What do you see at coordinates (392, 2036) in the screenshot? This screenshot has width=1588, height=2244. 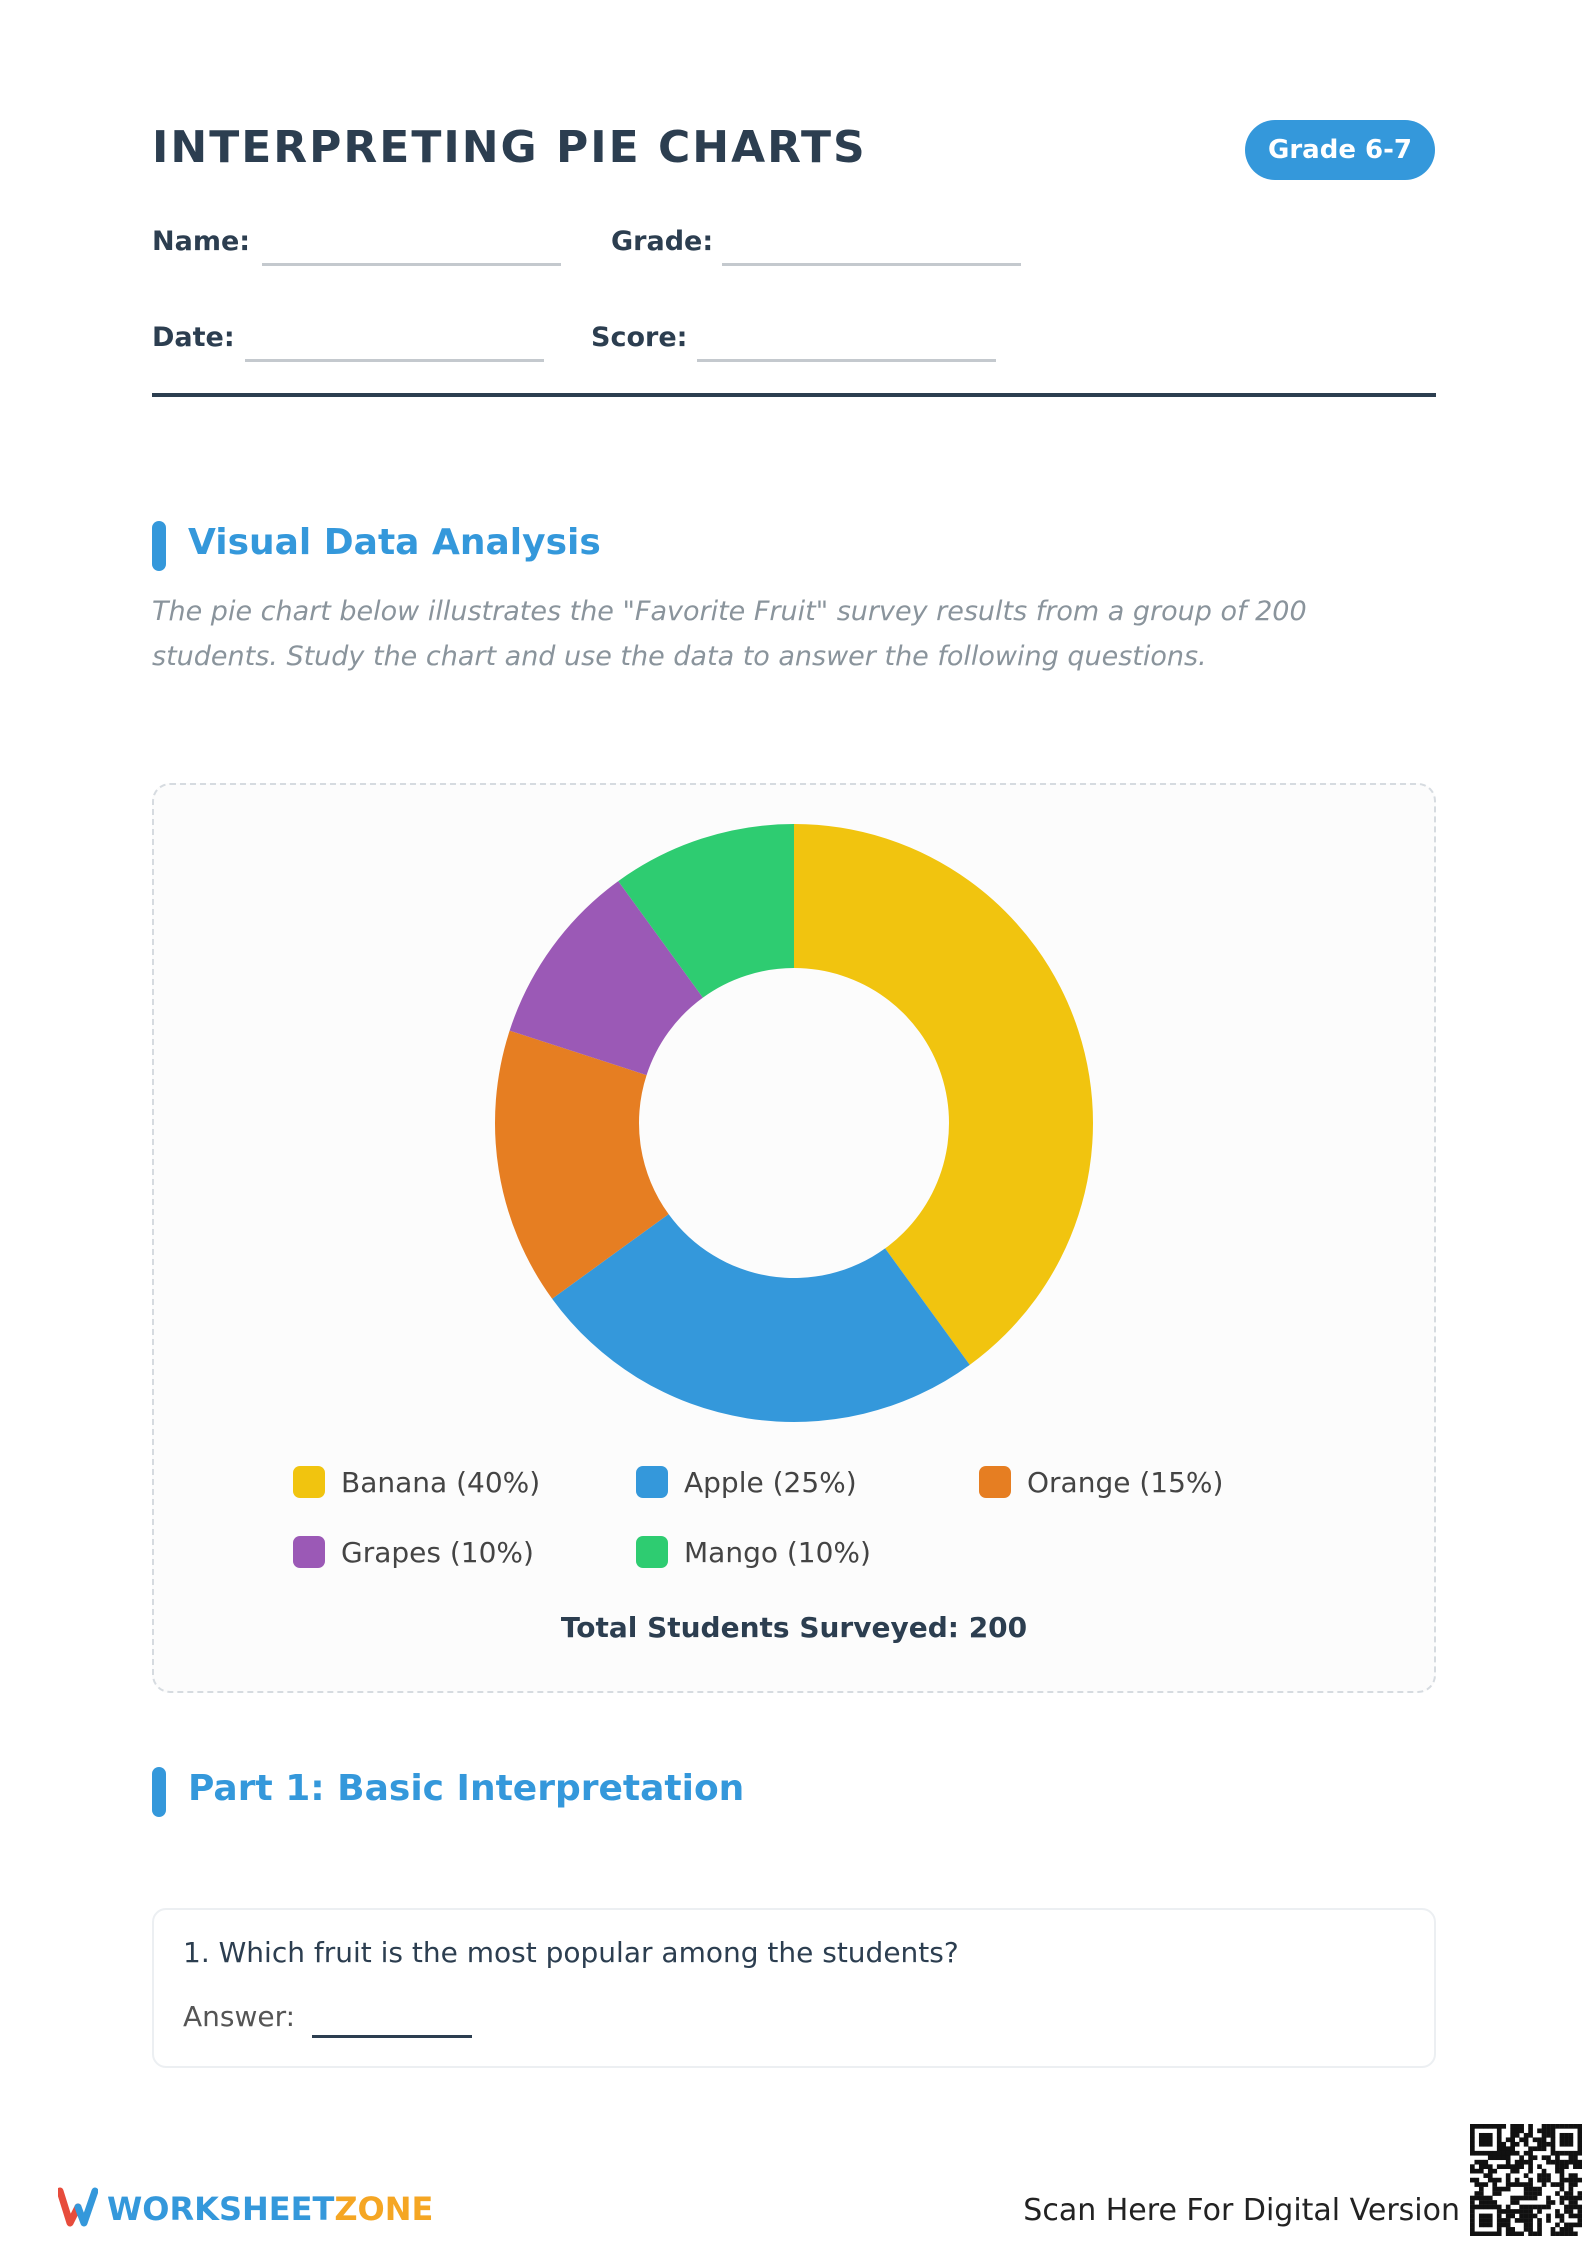 I see `answer-line` at bounding box center [392, 2036].